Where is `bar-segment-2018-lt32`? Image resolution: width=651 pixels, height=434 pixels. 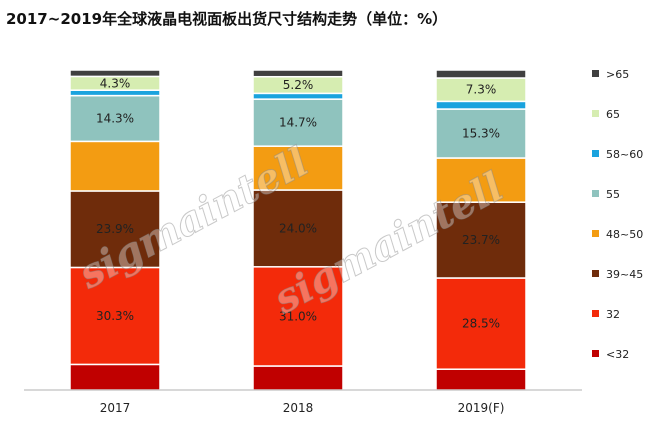 bar-segment-2018-lt32 is located at coordinates (298, 378).